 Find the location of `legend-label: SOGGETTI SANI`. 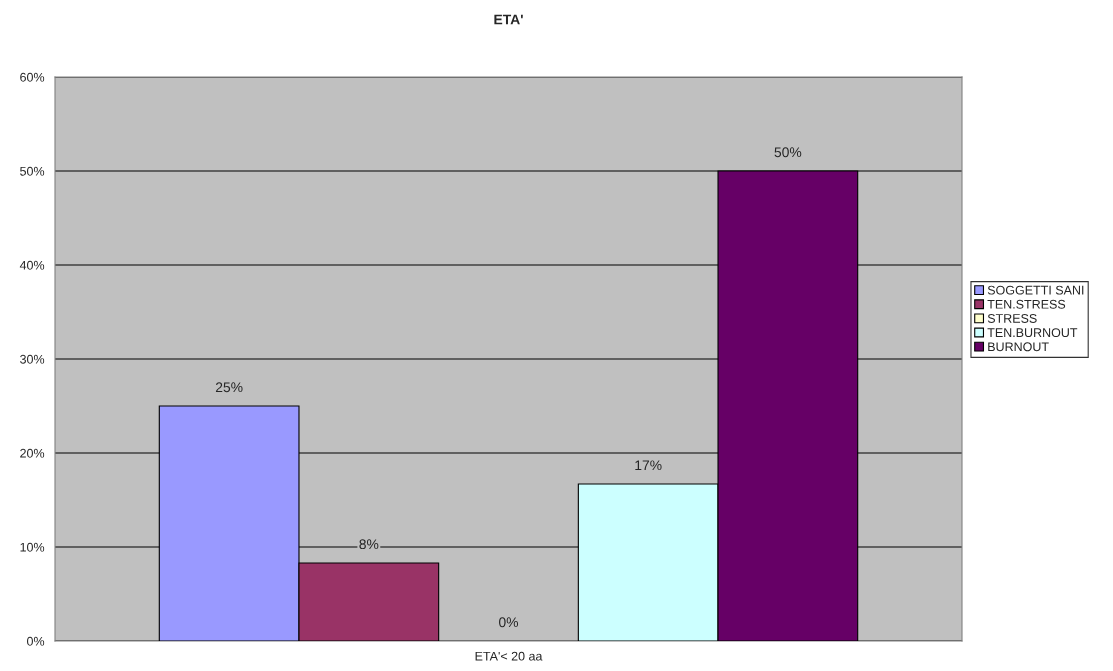

legend-label: SOGGETTI SANI is located at coordinates (1035, 290).